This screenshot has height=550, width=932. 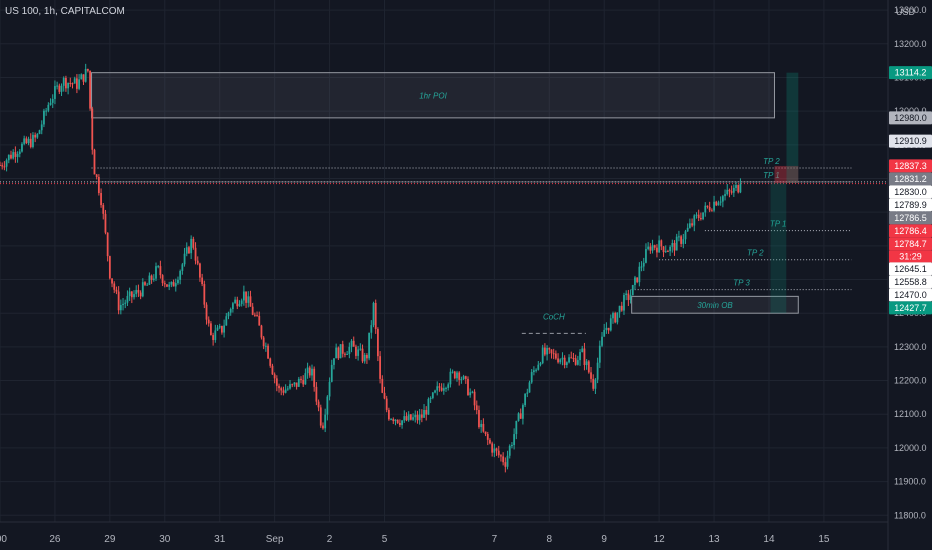 What do you see at coordinates (910, 244) in the screenshot?
I see `price-label-text: 12784.7` at bounding box center [910, 244].